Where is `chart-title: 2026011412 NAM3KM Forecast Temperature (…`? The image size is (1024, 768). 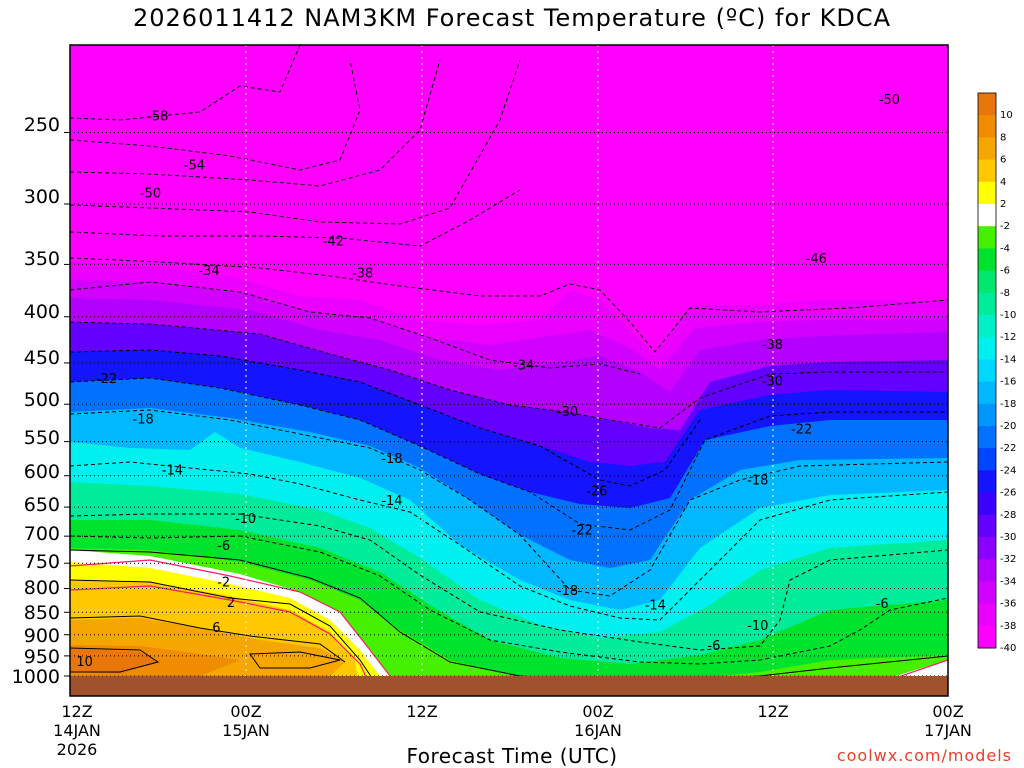 chart-title: 2026011412 NAM3KM Forecast Temperature (… is located at coordinates (512, 18).